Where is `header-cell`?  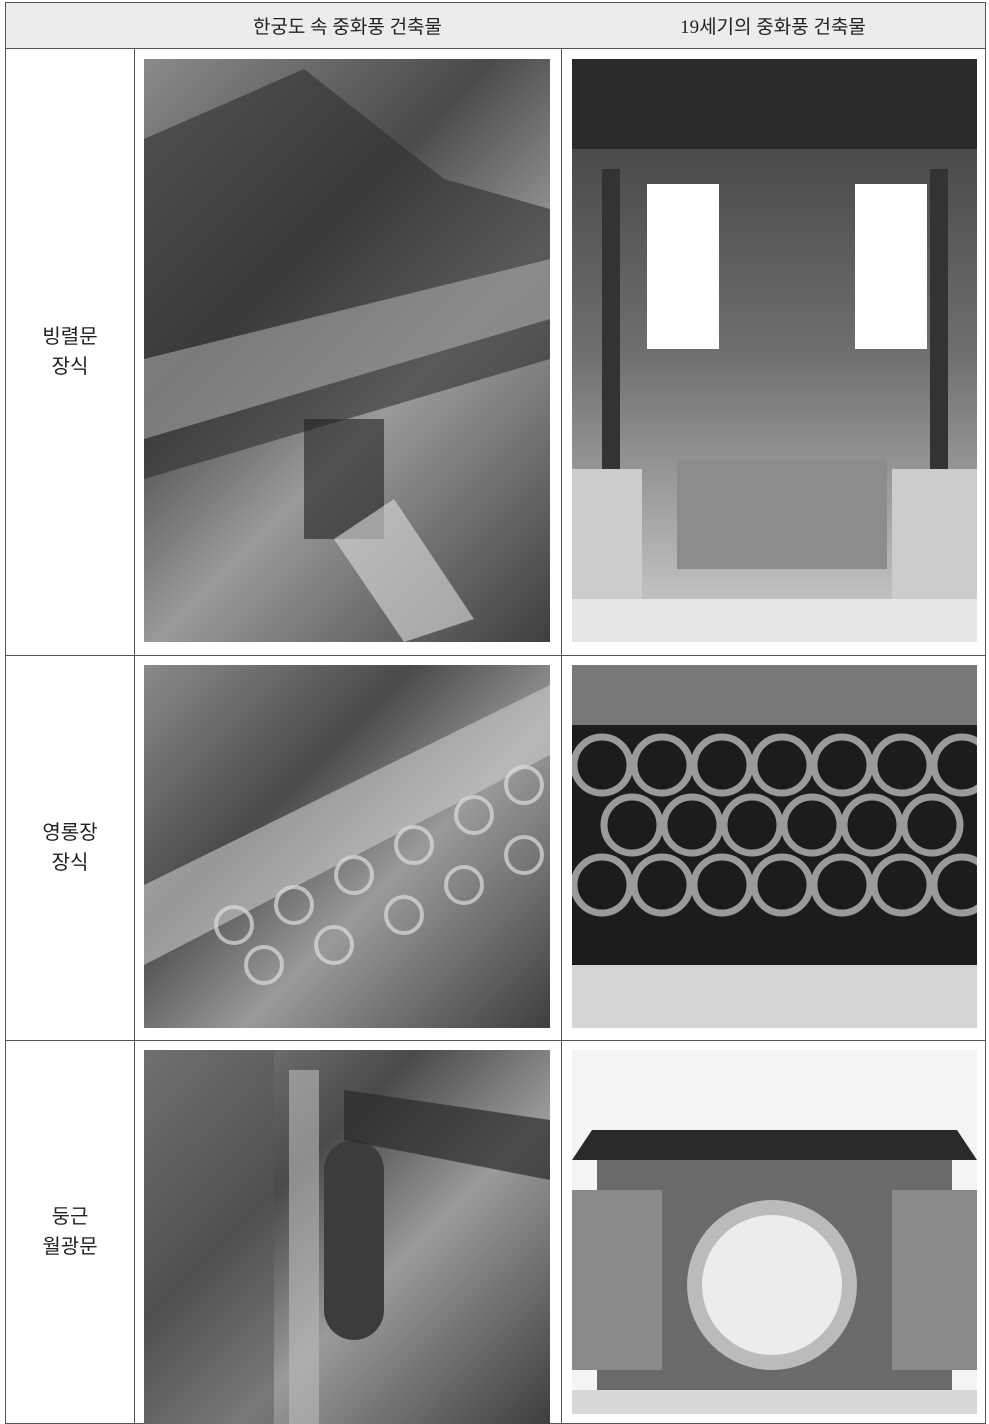
header-cell is located at coordinates (70, 25).